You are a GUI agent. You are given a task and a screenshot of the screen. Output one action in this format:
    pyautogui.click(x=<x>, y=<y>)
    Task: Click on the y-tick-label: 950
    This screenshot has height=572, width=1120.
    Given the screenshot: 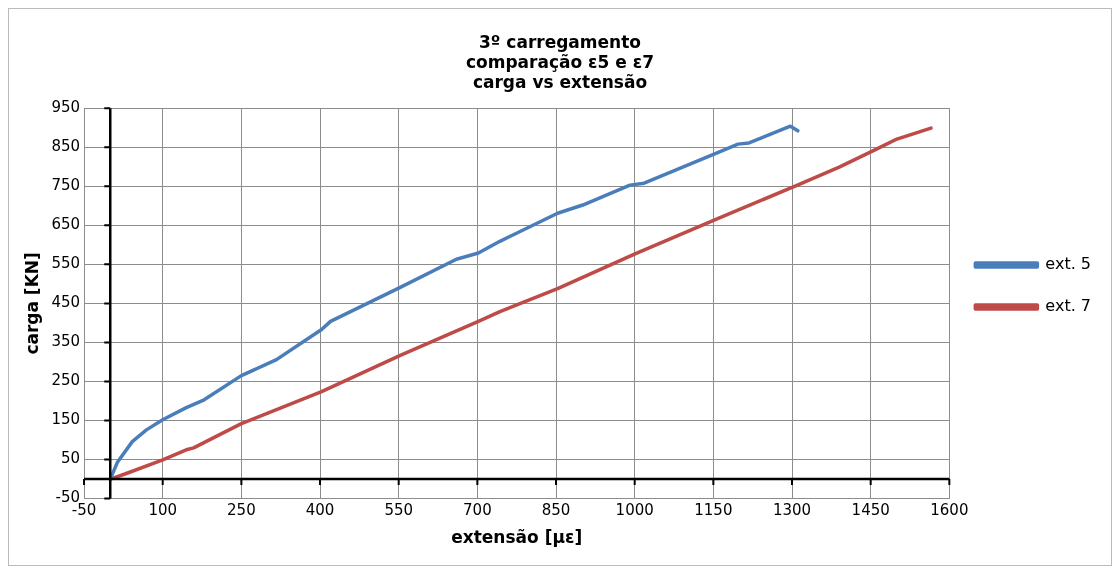 What is the action you would take?
    pyautogui.click(x=66, y=107)
    